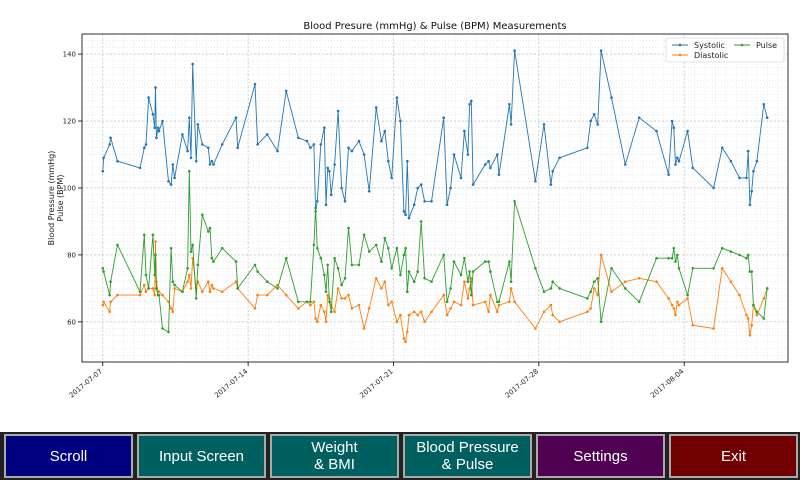  Describe the element at coordinates (733, 456) in the screenshot. I see `exit-button: Exit` at that location.